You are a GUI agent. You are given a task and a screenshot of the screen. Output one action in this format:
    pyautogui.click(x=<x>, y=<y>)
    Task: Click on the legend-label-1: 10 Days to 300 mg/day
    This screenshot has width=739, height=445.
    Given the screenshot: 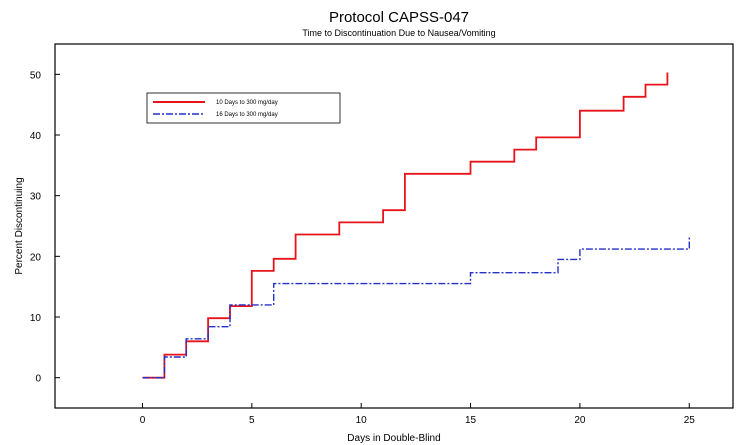 What is the action you would take?
    pyautogui.click(x=247, y=103)
    